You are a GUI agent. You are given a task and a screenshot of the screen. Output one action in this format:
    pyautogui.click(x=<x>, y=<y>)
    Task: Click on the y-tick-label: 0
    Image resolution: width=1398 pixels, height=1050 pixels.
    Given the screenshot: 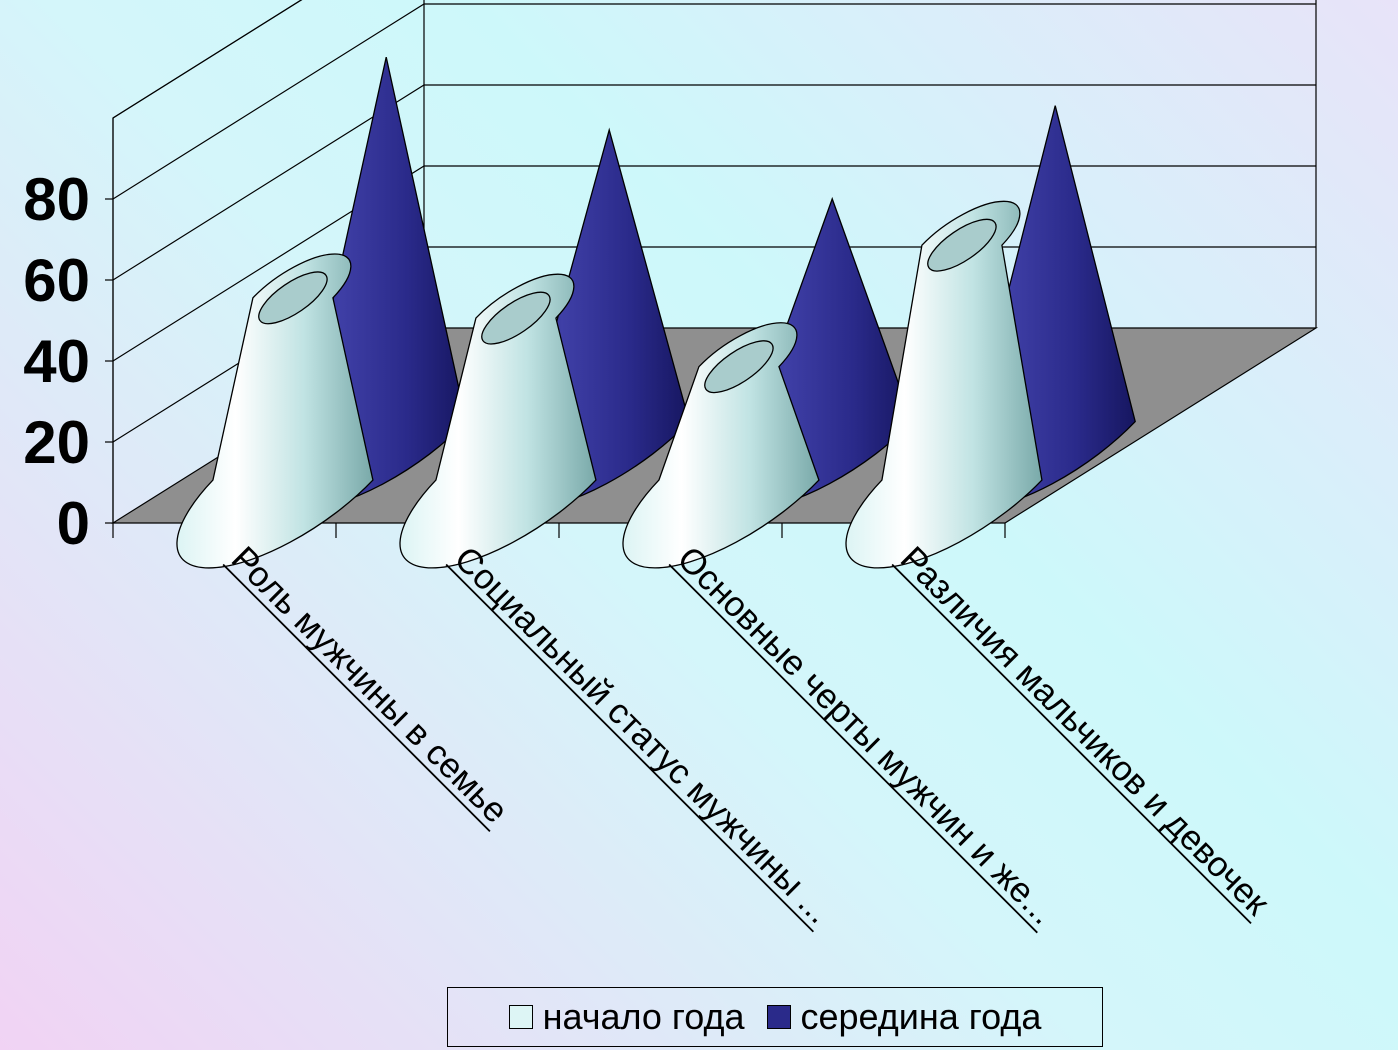 What is the action you would take?
    pyautogui.click(x=73, y=523)
    